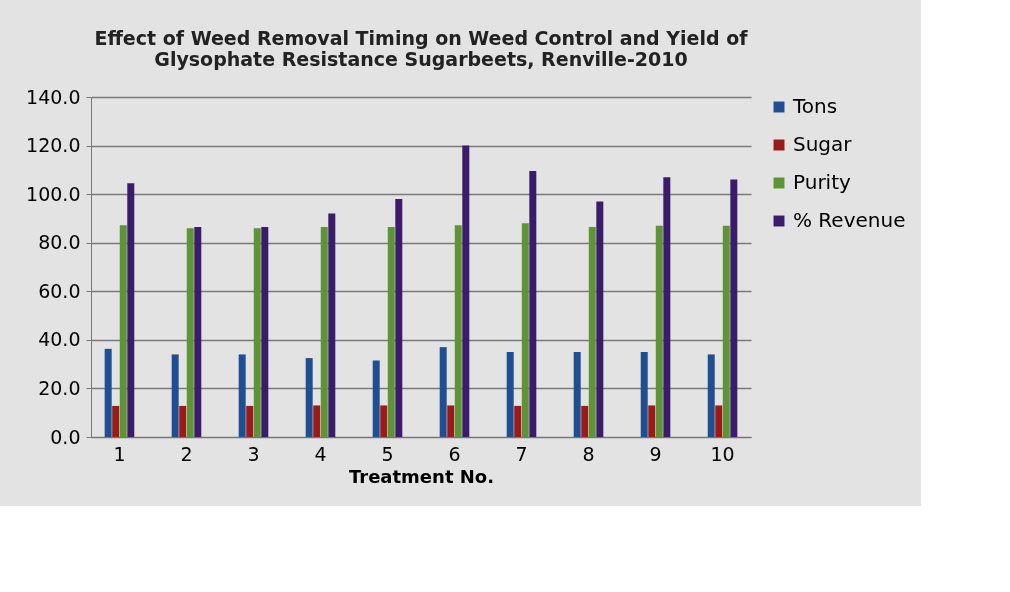  What do you see at coordinates (53, 145) in the screenshot?
I see `y-tick-label: 120.0` at bounding box center [53, 145].